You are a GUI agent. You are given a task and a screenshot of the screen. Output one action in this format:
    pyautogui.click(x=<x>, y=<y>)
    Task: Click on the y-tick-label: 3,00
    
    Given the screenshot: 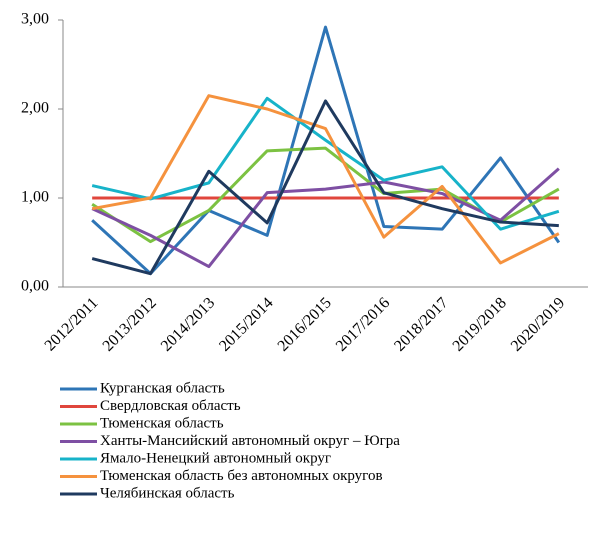 What is the action you would take?
    pyautogui.click(x=35, y=19)
    